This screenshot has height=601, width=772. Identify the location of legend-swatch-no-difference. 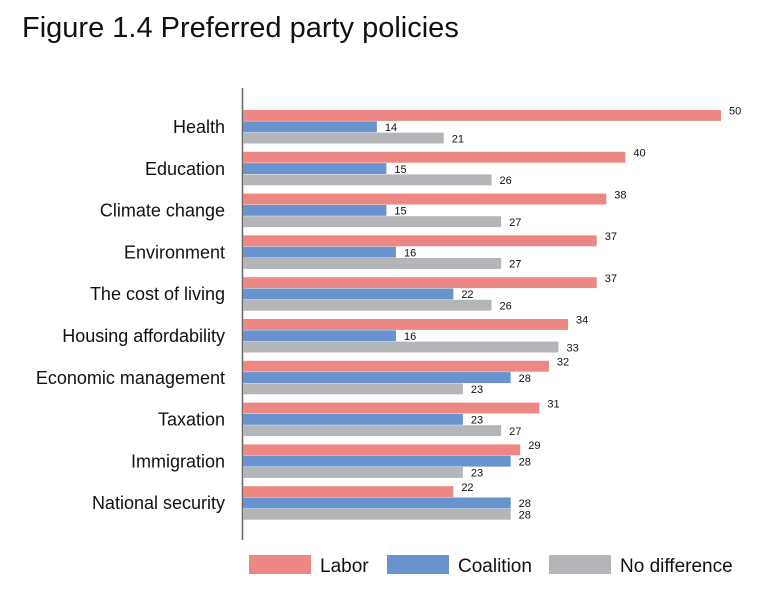
(580, 564).